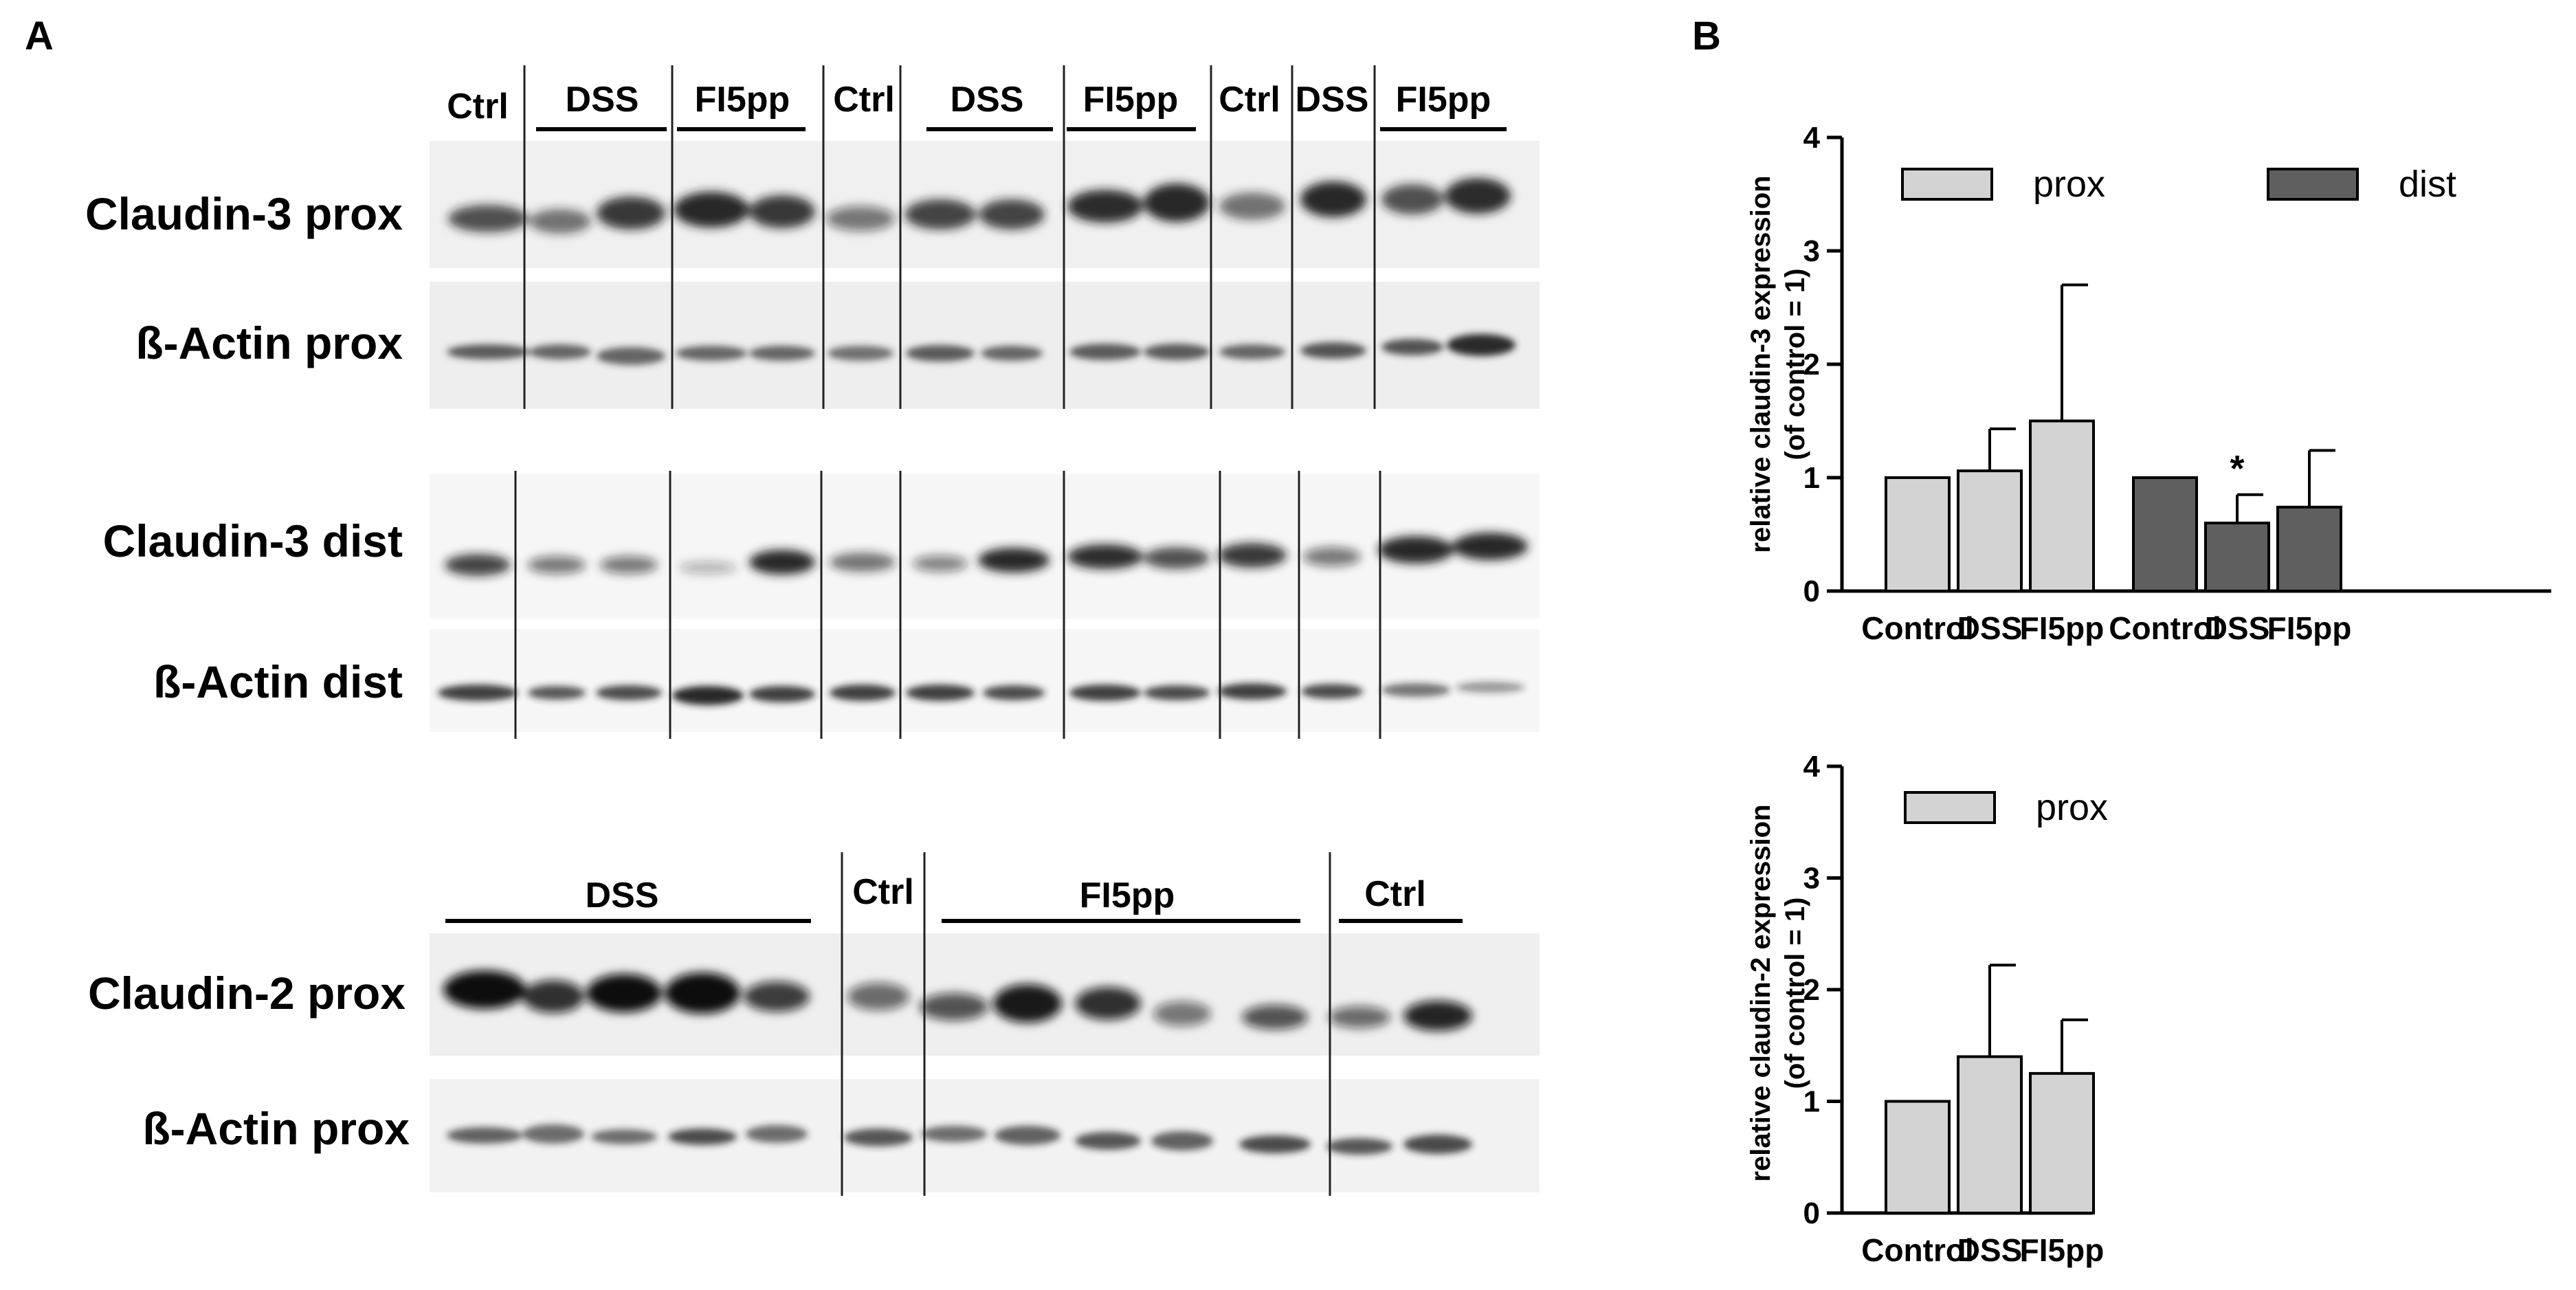 The width and height of the screenshot is (2576, 1290). I want to click on y-tick-label: 0, so click(1811, 592).